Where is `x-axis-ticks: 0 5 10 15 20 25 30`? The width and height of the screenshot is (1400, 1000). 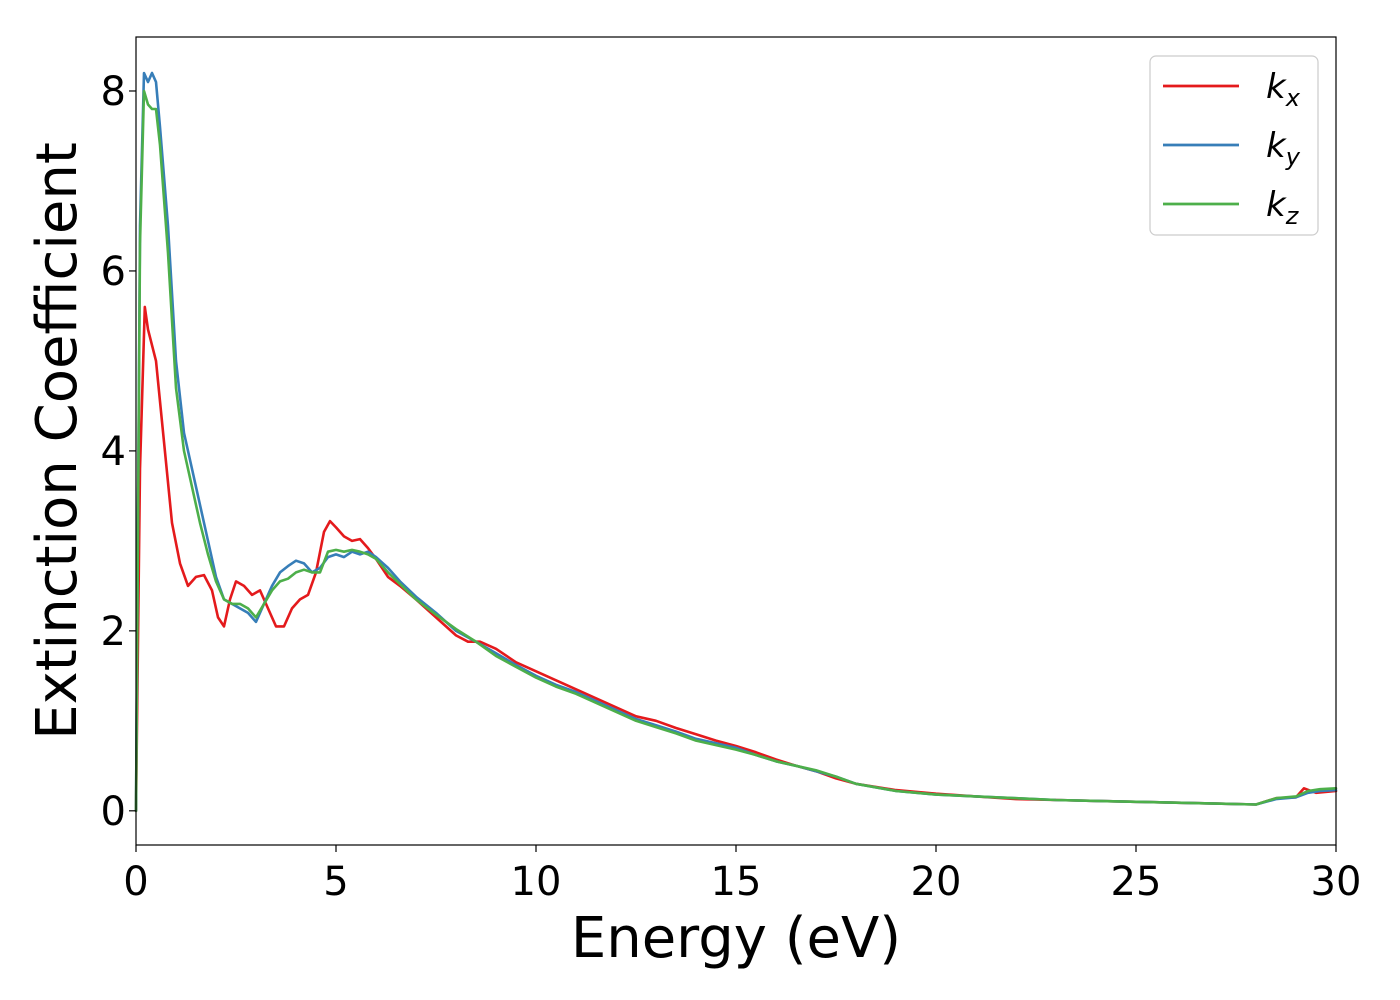 x-axis-ticks: 0 5 10 15 20 25 30 is located at coordinates (742, 875).